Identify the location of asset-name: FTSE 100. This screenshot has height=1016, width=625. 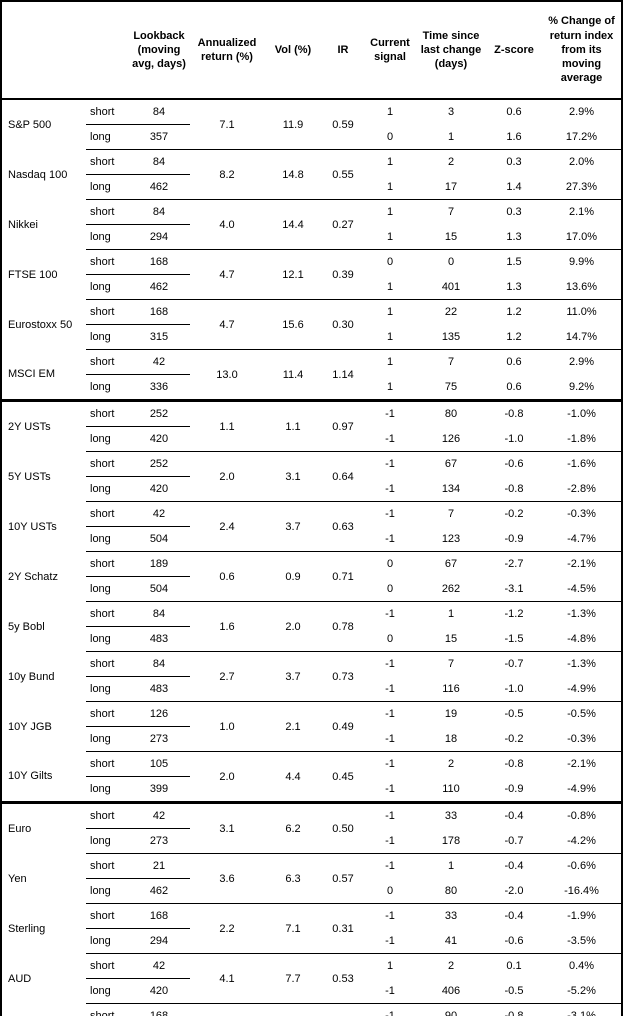
(33, 274).